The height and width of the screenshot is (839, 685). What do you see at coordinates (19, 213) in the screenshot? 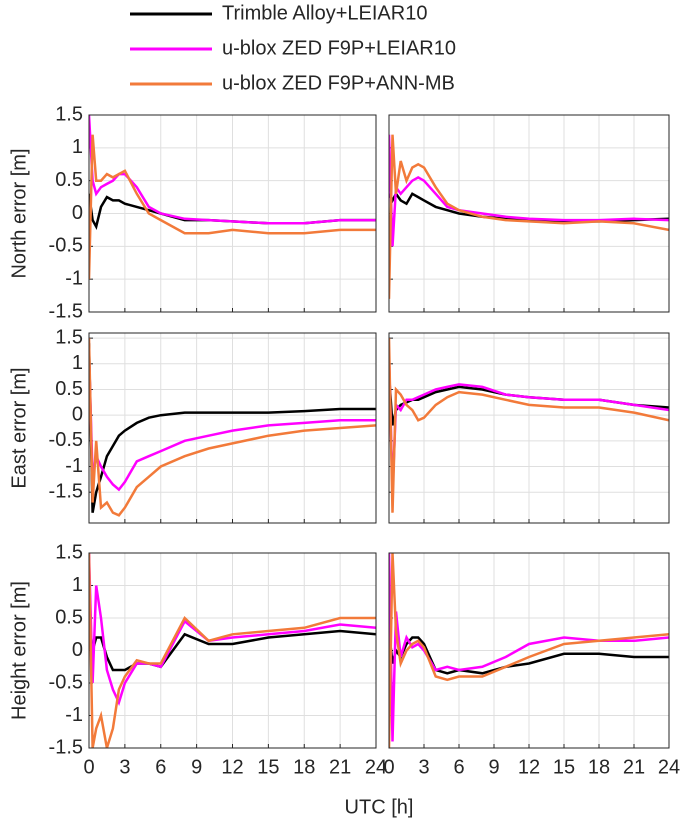
I see `y-axis-label: North error [m]` at bounding box center [19, 213].